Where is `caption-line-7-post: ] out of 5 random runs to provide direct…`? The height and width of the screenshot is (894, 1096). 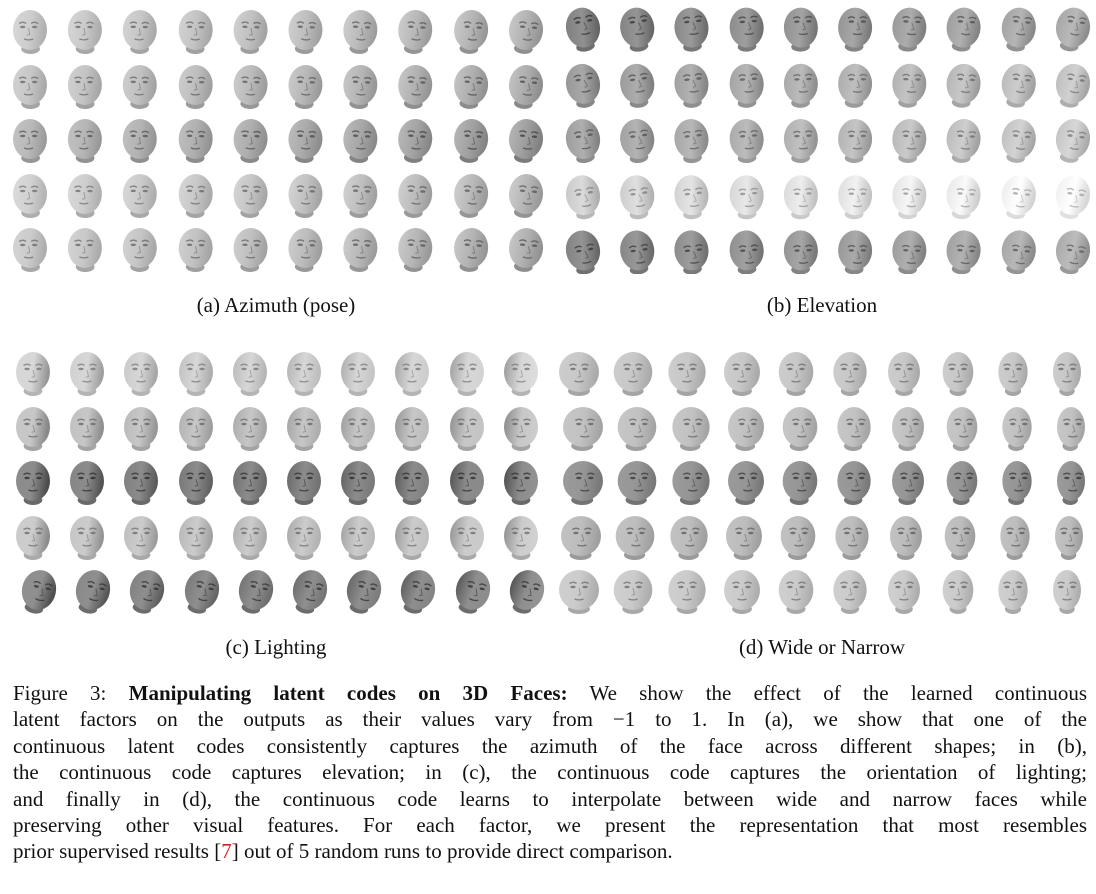 caption-line-7-post: ] out of 5 random runs to provide direct… is located at coordinates (452, 851).